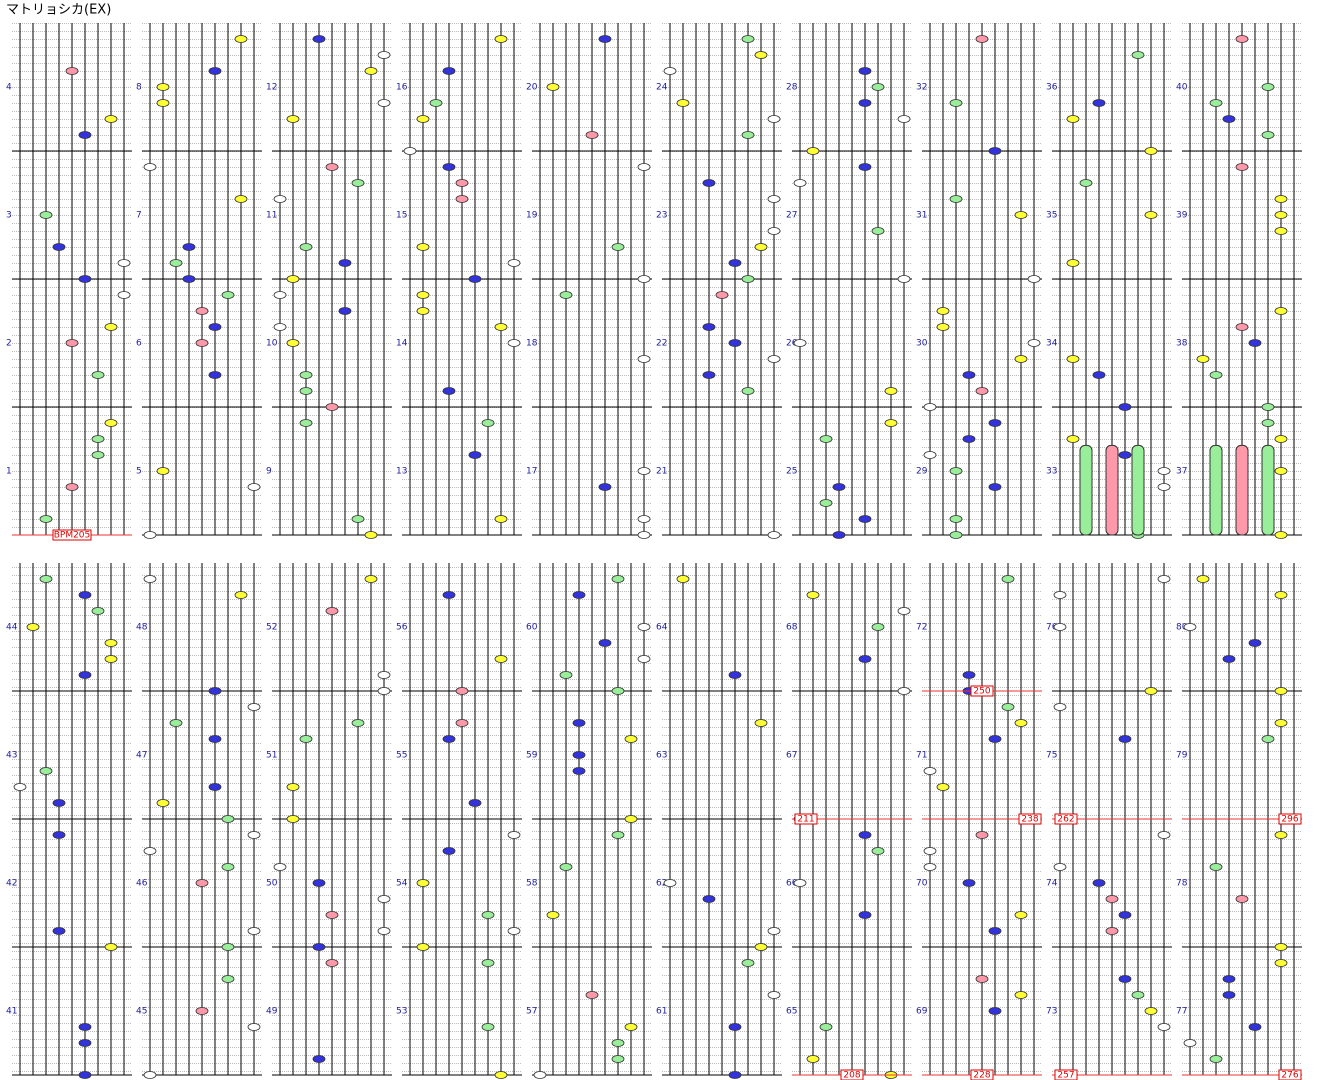 Image resolution: width=1320 pixels, height=1080 pixels. I want to click on measure-number: 70, so click(922, 884).